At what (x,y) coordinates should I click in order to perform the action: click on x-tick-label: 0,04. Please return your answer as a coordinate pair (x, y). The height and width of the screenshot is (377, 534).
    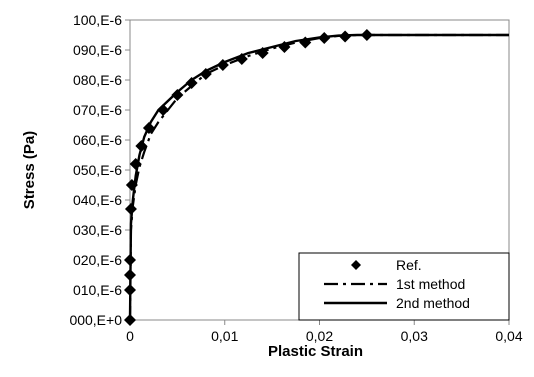
    Looking at the image, I should click on (508, 336).